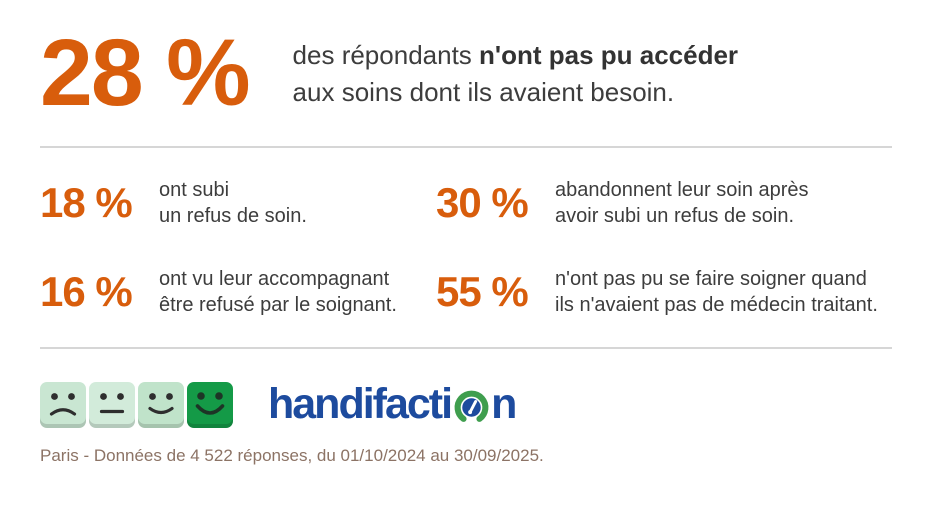  What do you see at coordinates (86, 202) in the screenshot?
I see `stat-percentage: 18 %` at bounding box center [86, 202].